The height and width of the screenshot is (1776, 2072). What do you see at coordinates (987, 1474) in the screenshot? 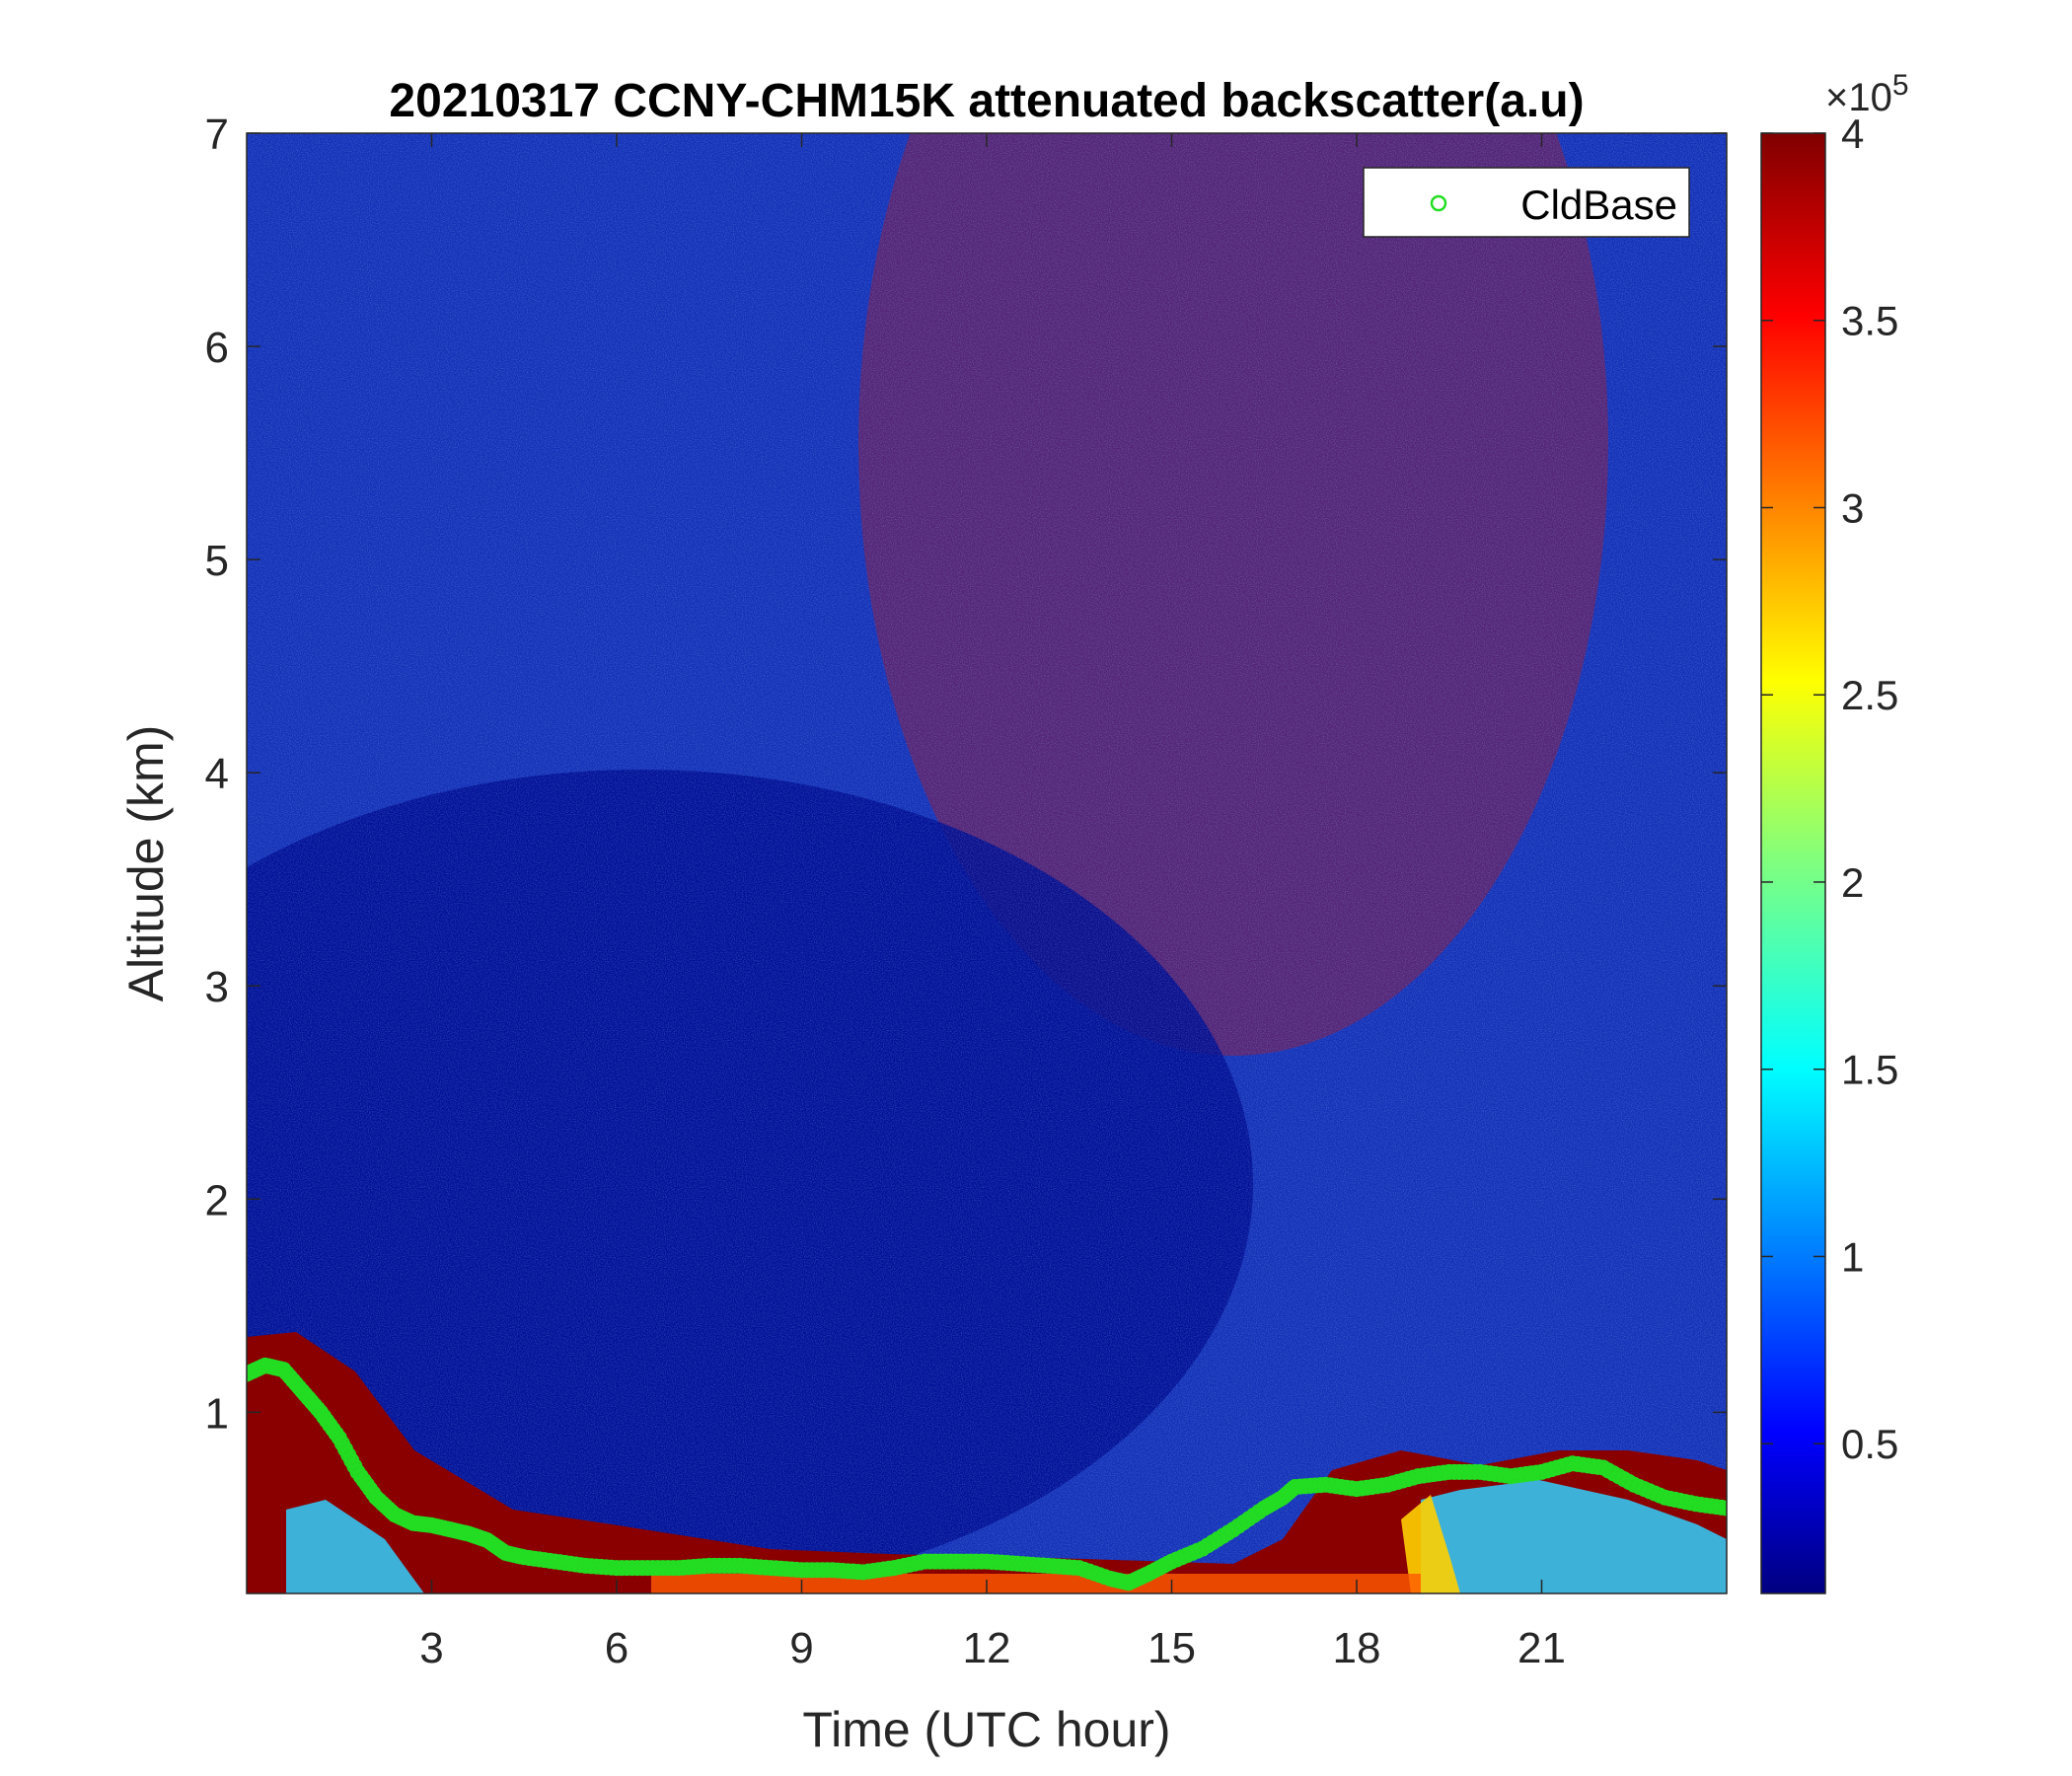
I see `cldbase-markers` at bounding box center [987, 1474].